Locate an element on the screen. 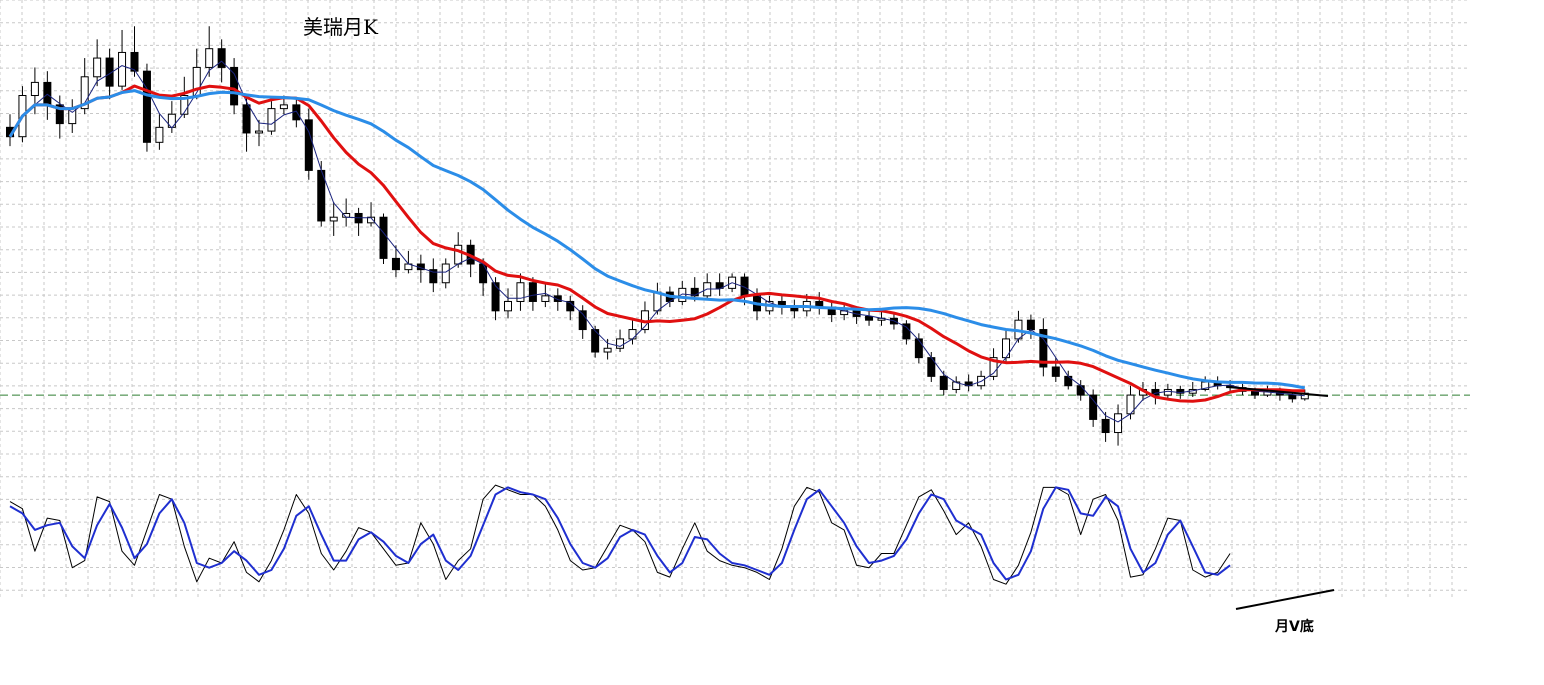  price-trendline is located at coordinates (1278, 391).